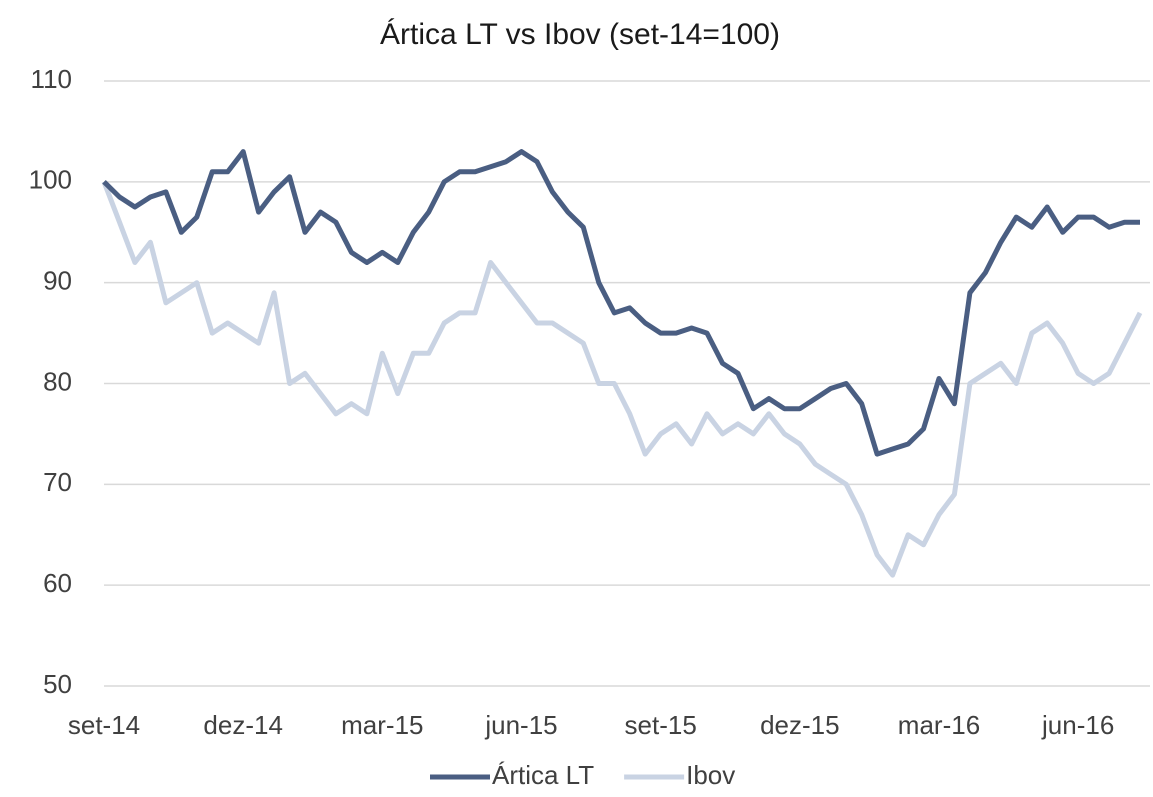 This screenshot has width=1153, height=797. What do you see at coordinates (520, 725) in the screenshot?
I see `x-tick-label: jun-15` at bounding box center [520, 725].